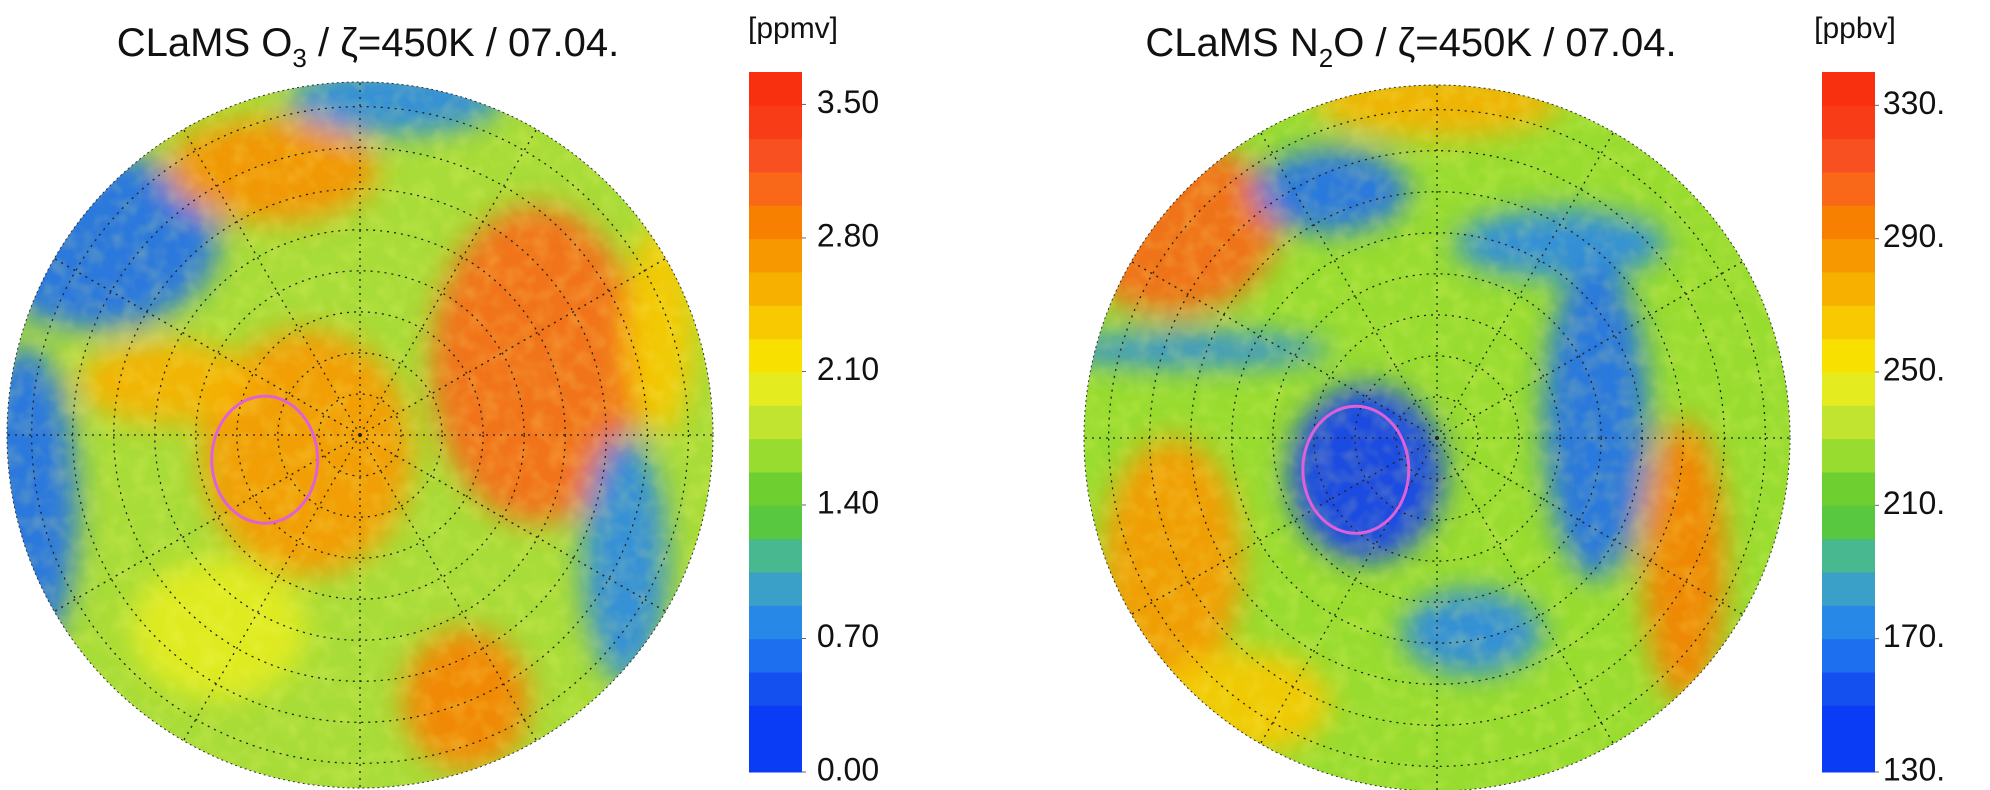 Image resolution: width=1990 pixels, height=790 pixels. What do you see at coordinates (848, 636) in the screenshot?
I see `colorbar-tick-label: 0.70` at bounding box center [848, 636].